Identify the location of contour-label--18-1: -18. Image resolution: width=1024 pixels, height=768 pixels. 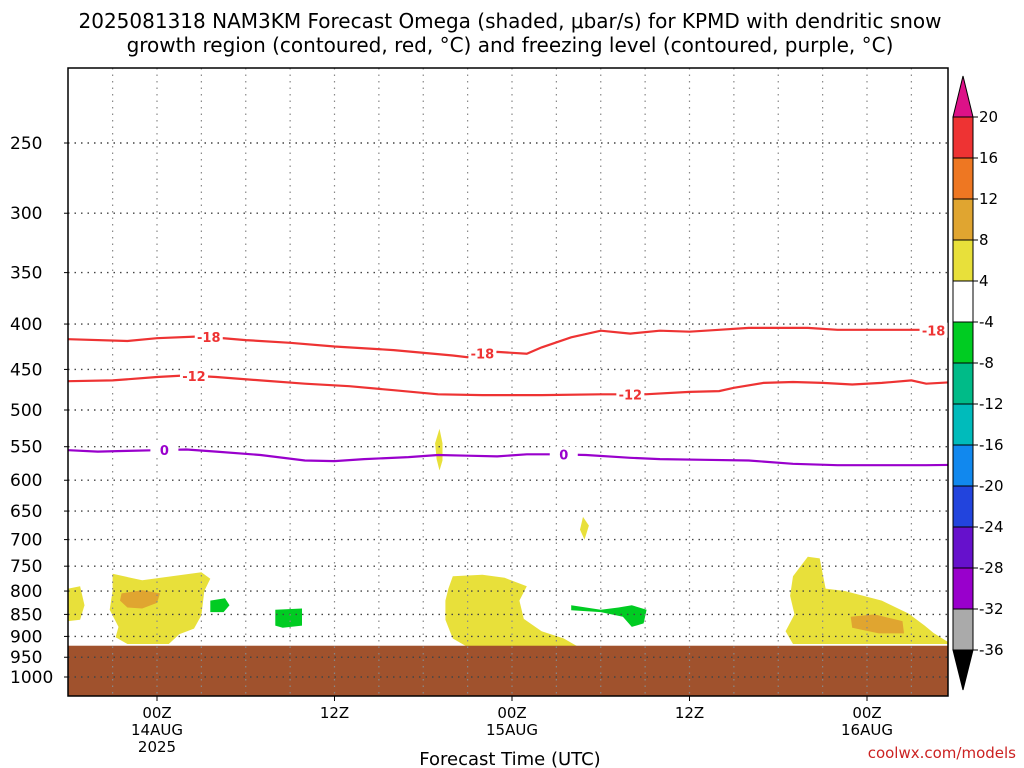
(483, 355).